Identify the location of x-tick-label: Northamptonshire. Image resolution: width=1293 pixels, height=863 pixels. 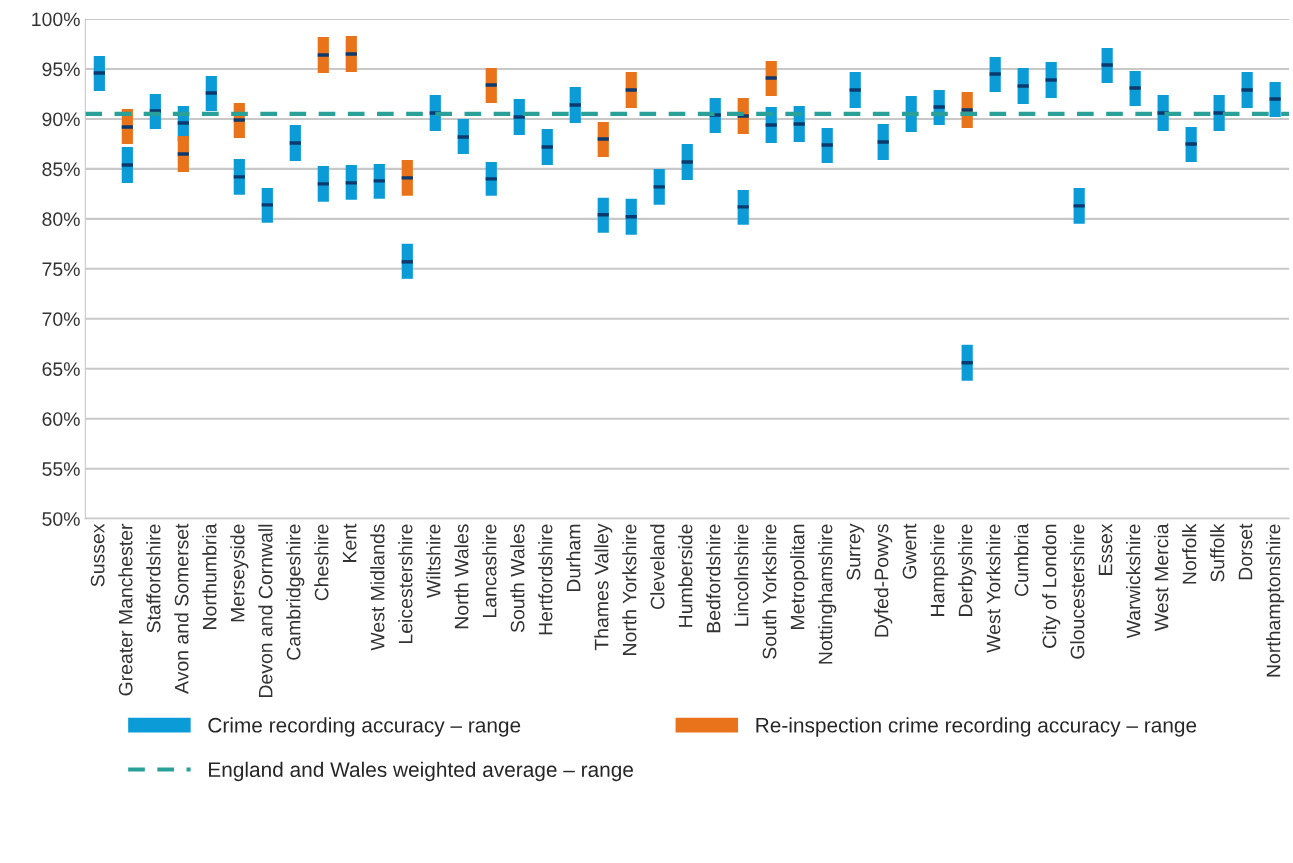
(1275, 600).